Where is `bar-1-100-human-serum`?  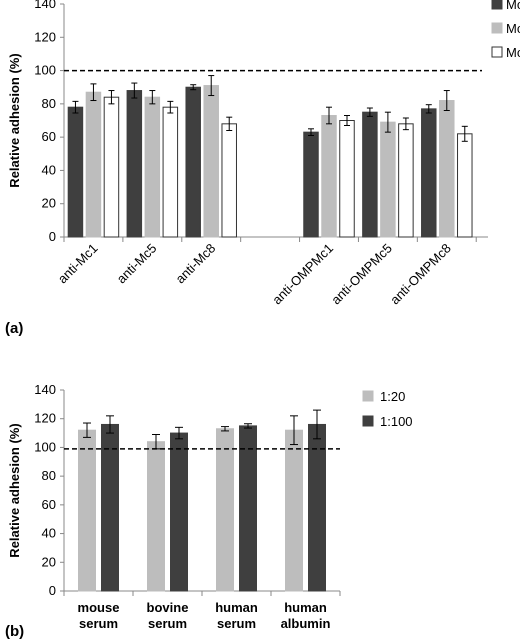
bar-1-100-human-serum is located at coordinates (248, 508).